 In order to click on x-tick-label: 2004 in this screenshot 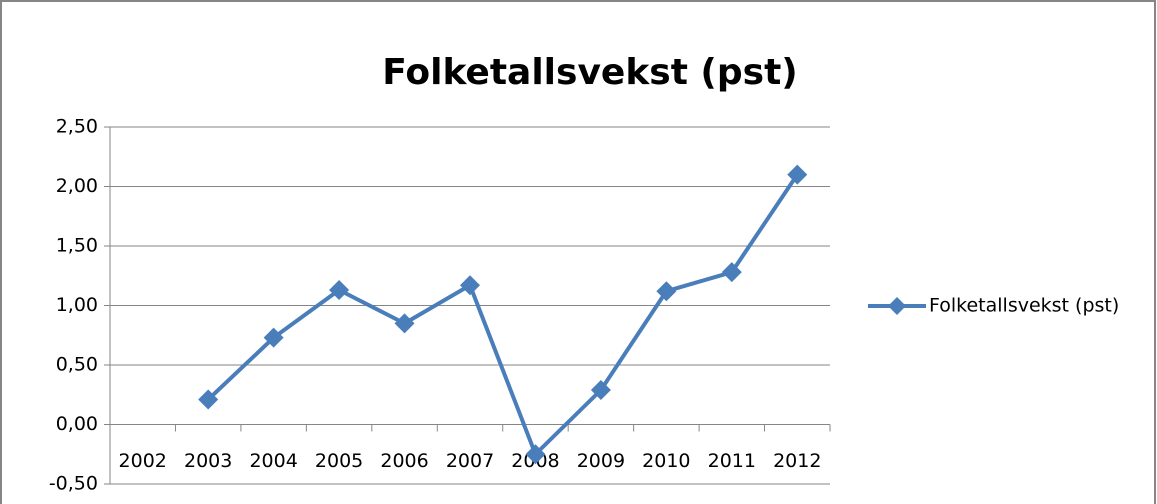, I will do `click(273, 461)`.